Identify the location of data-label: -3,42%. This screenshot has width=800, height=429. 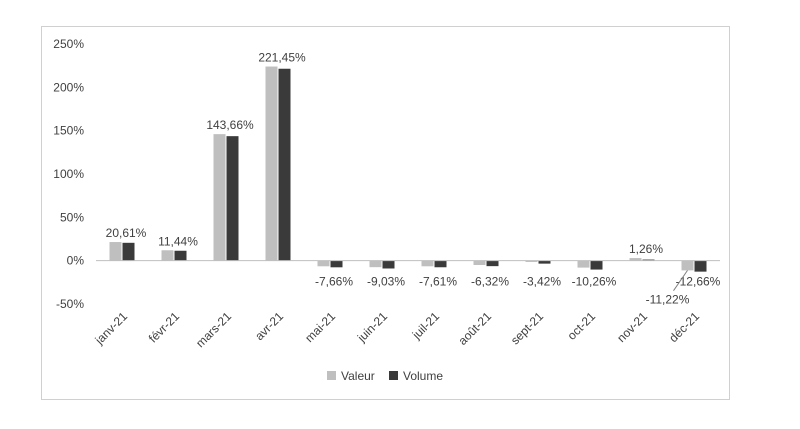
(542, 282).